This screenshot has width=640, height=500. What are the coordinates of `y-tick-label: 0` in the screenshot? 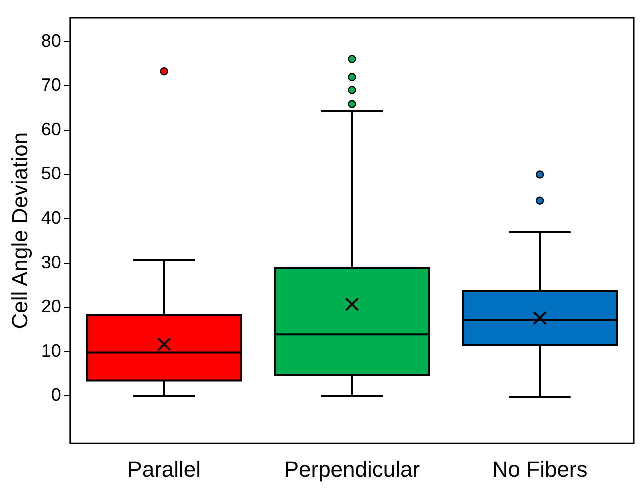 It's located at (56, 395).